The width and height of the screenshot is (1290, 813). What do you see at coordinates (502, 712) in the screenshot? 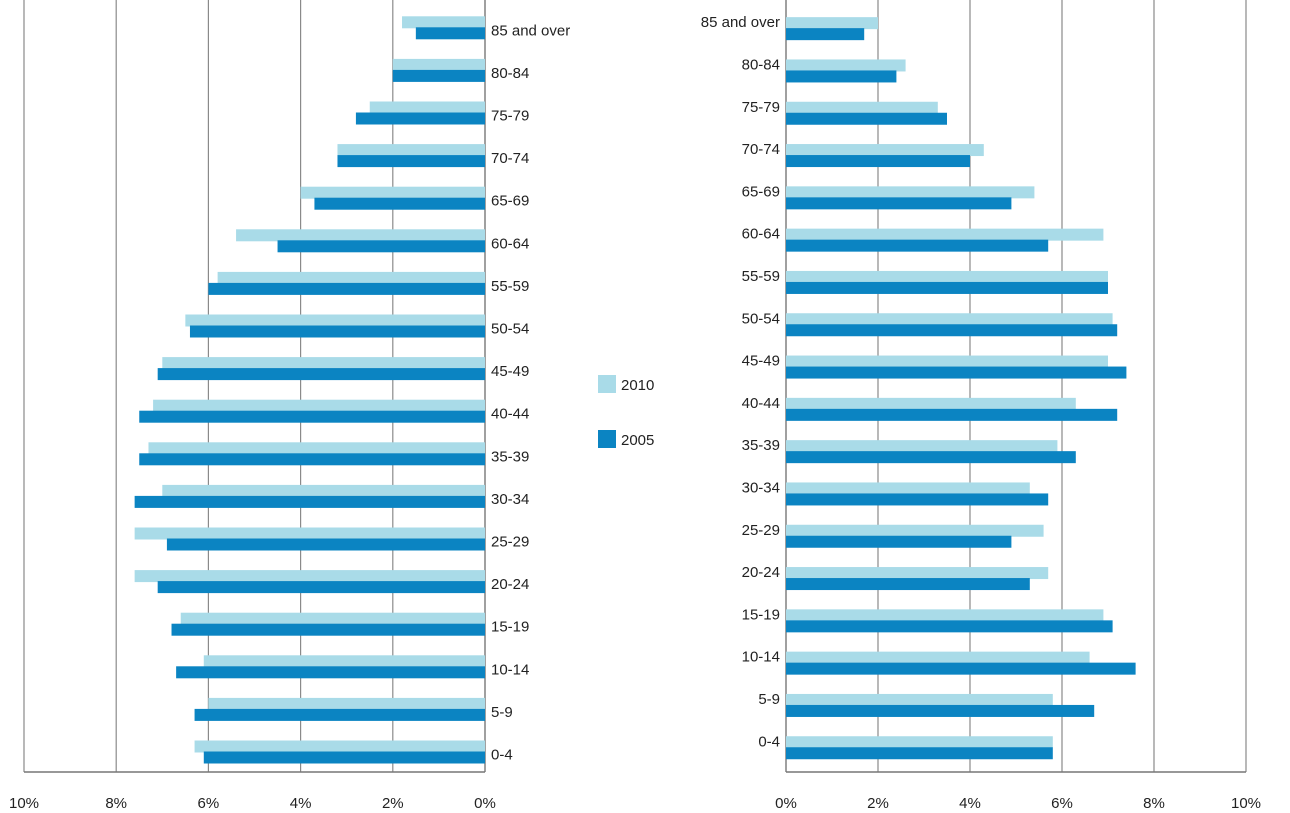
I see `category-label: 5-9` at bounding box center [502, 712].